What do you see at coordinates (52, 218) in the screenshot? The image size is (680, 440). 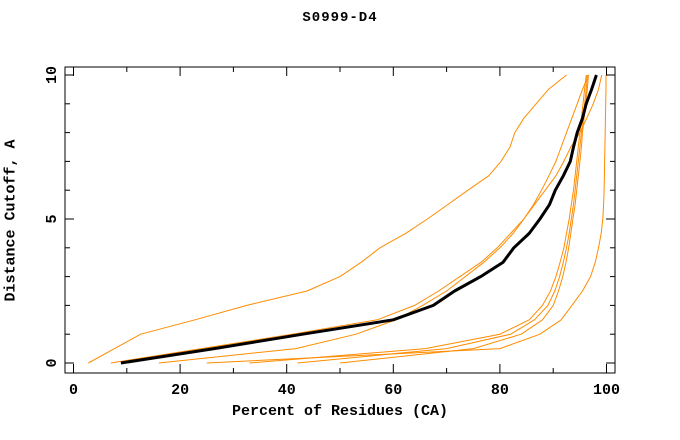 I see `y-tick-label: 5` at bounding box center [52, 218].